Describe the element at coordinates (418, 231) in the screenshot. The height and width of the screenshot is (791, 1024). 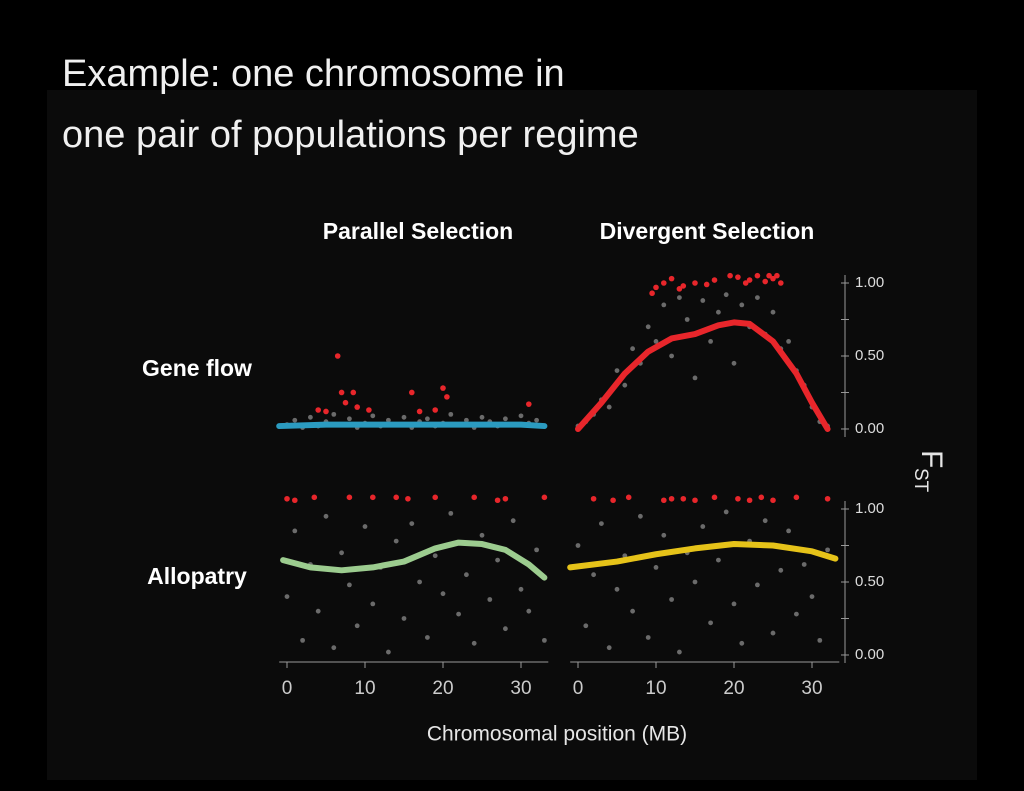
I see `column-title: Parallel Selection` at that location.